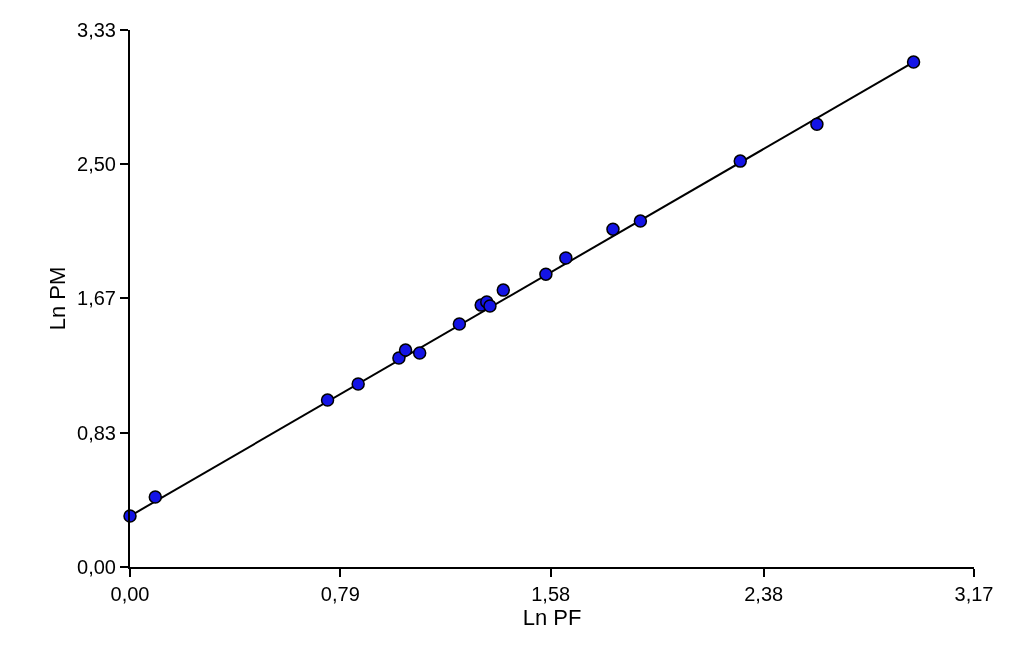  What do you see at coordinates (551, 594) in the screenshot?
I see `x-tick-label: 1,58` at bounding box center [551, 594].